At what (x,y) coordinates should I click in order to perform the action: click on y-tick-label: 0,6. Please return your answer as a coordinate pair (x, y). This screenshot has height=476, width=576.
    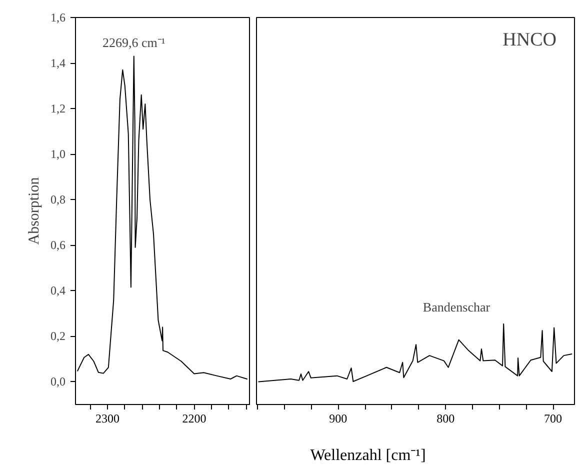
    Looking at the image, I should click on (58, 245).